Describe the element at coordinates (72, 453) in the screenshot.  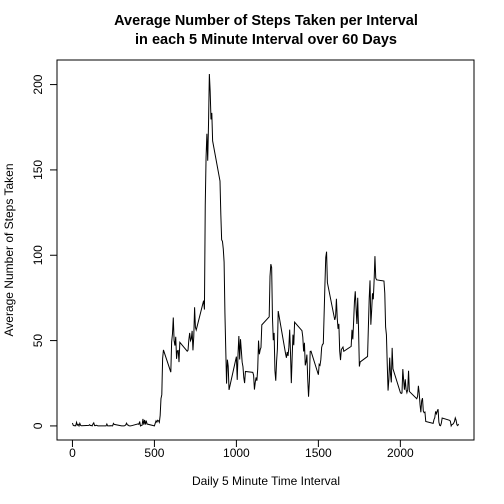
I see `x-tick-label: 0` at that location.